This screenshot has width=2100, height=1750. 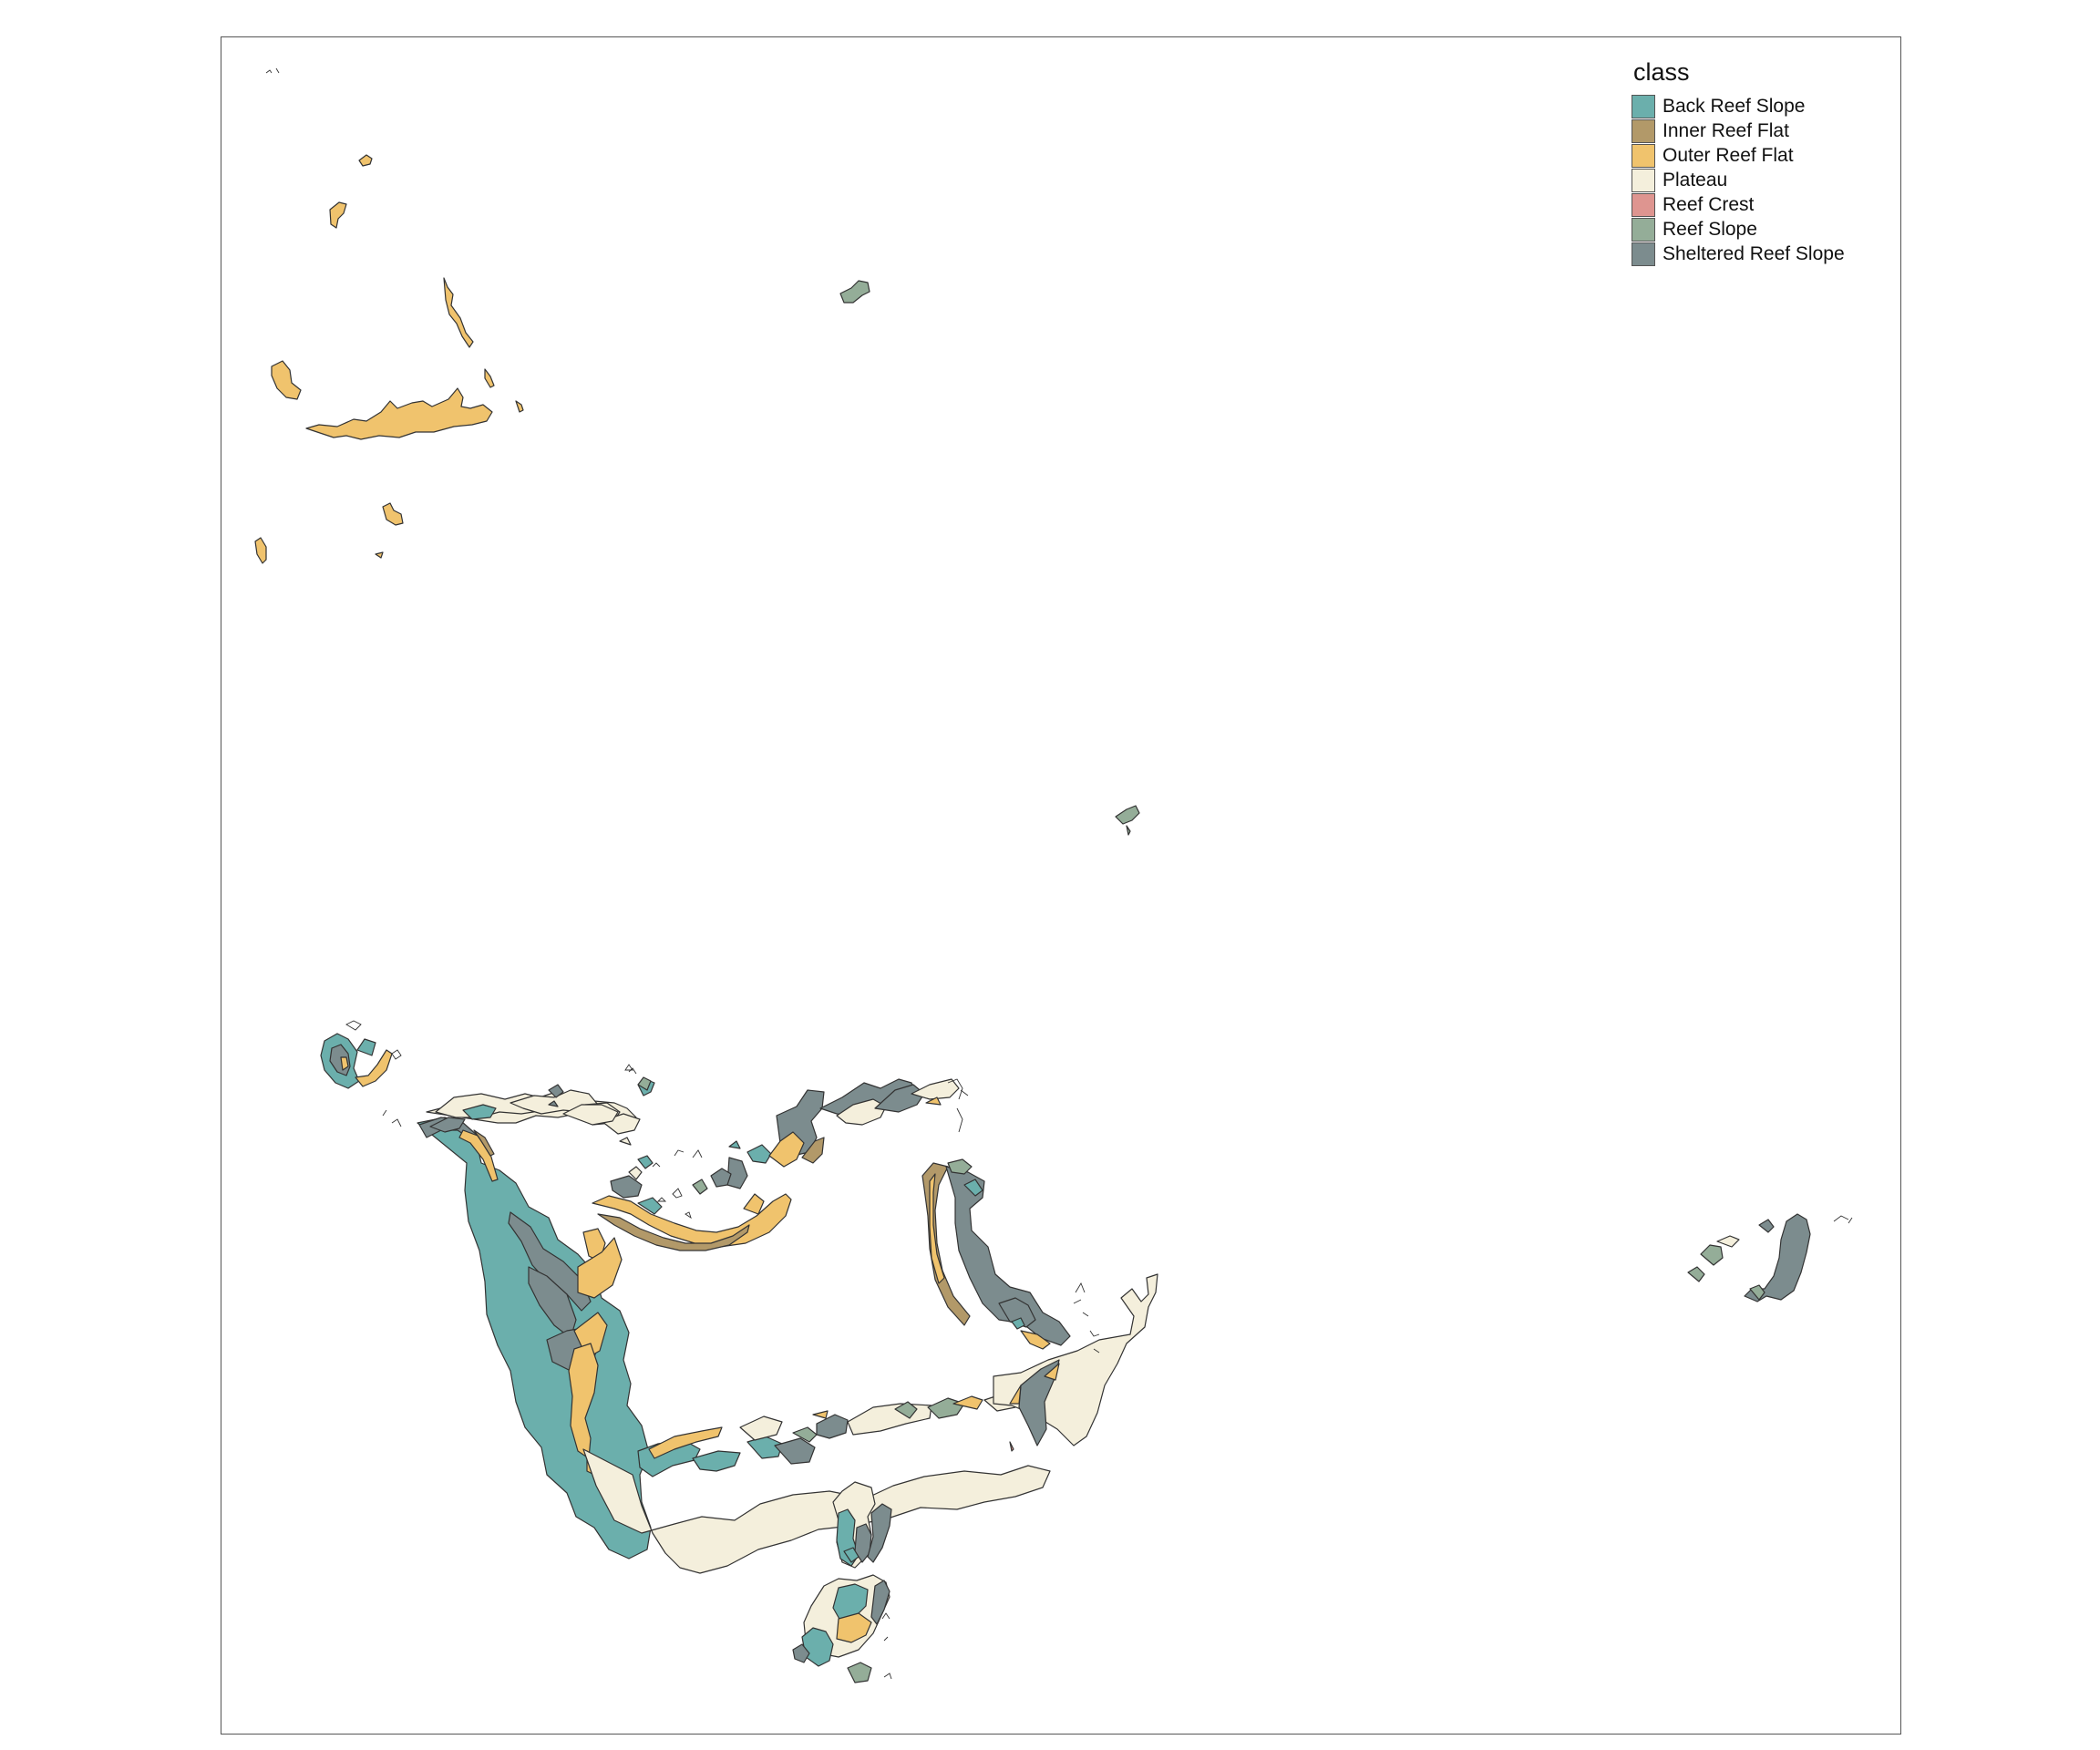 I want to click on legend-item-plateau: Plateau, so click(x=1764, y=180).